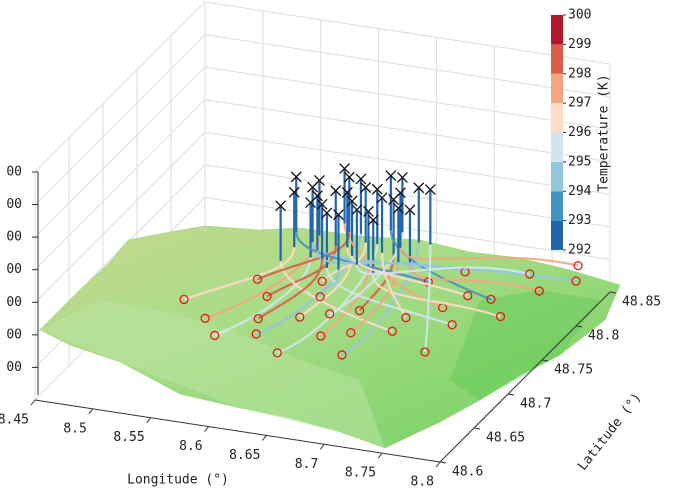 This screenshot has height=494, width=678. I want to click on colorbar-tick-label: 295, so click(579, 161).